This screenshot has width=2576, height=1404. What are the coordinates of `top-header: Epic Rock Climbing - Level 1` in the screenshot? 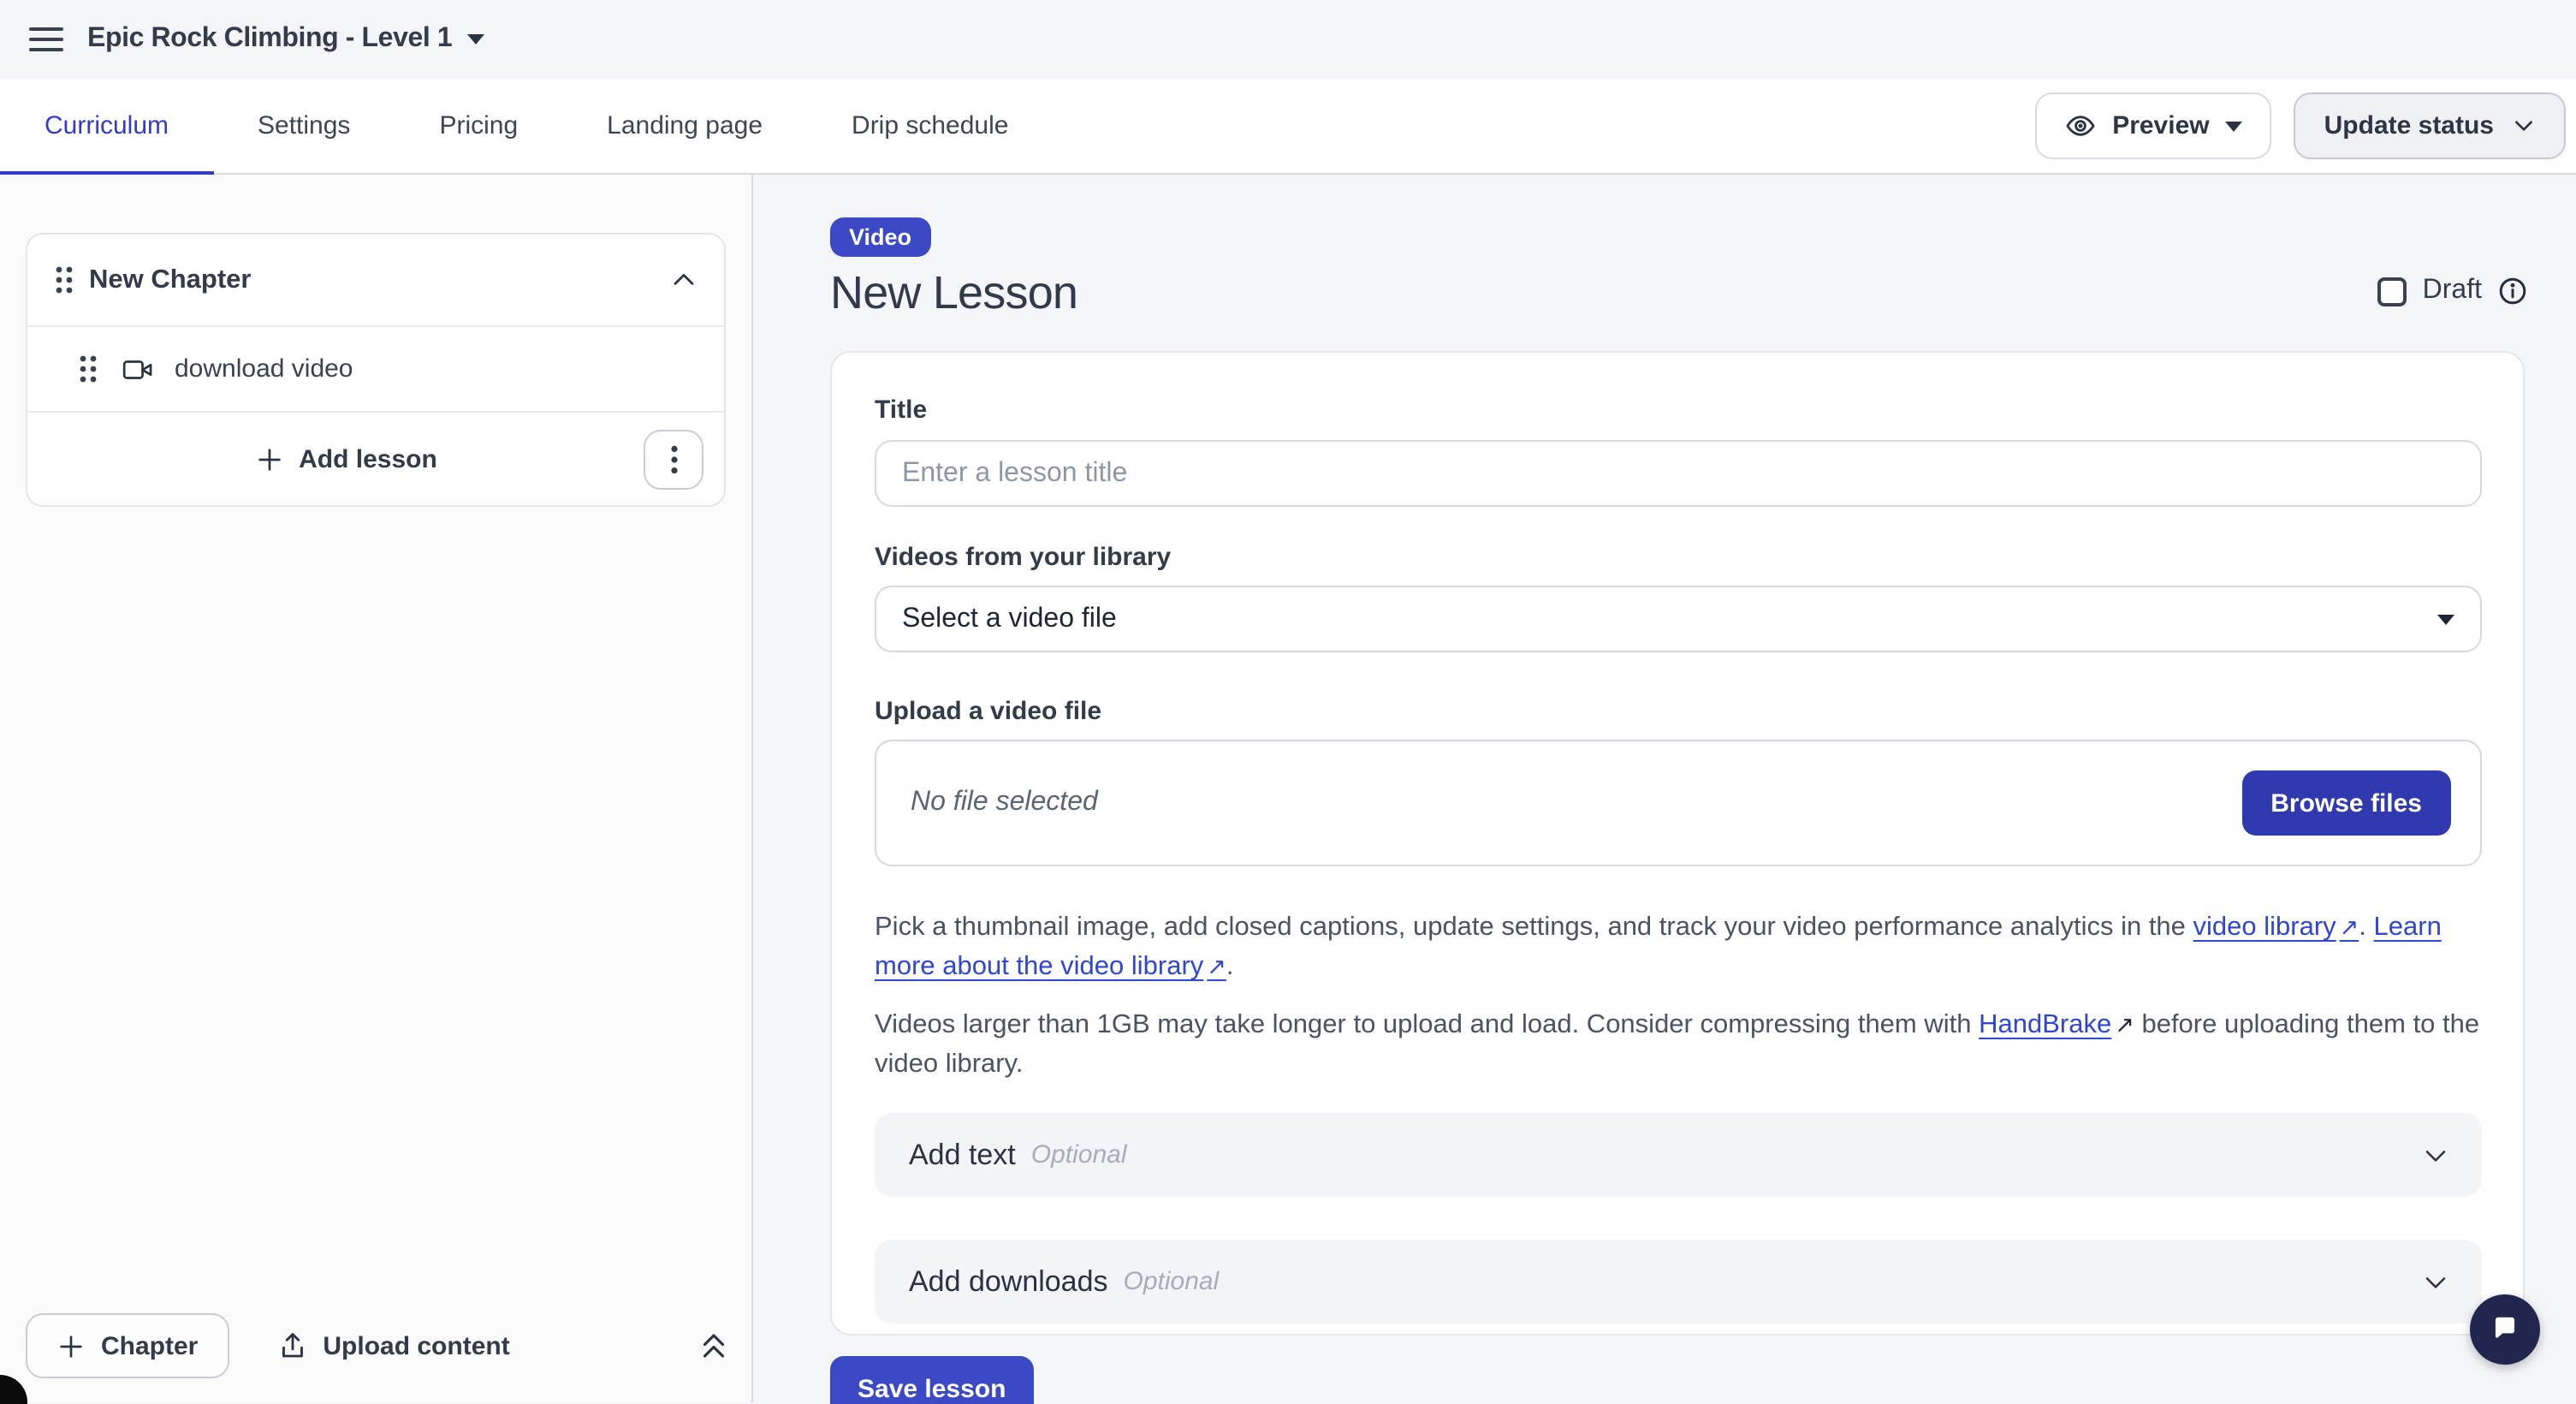 It's located at (1288, 39).